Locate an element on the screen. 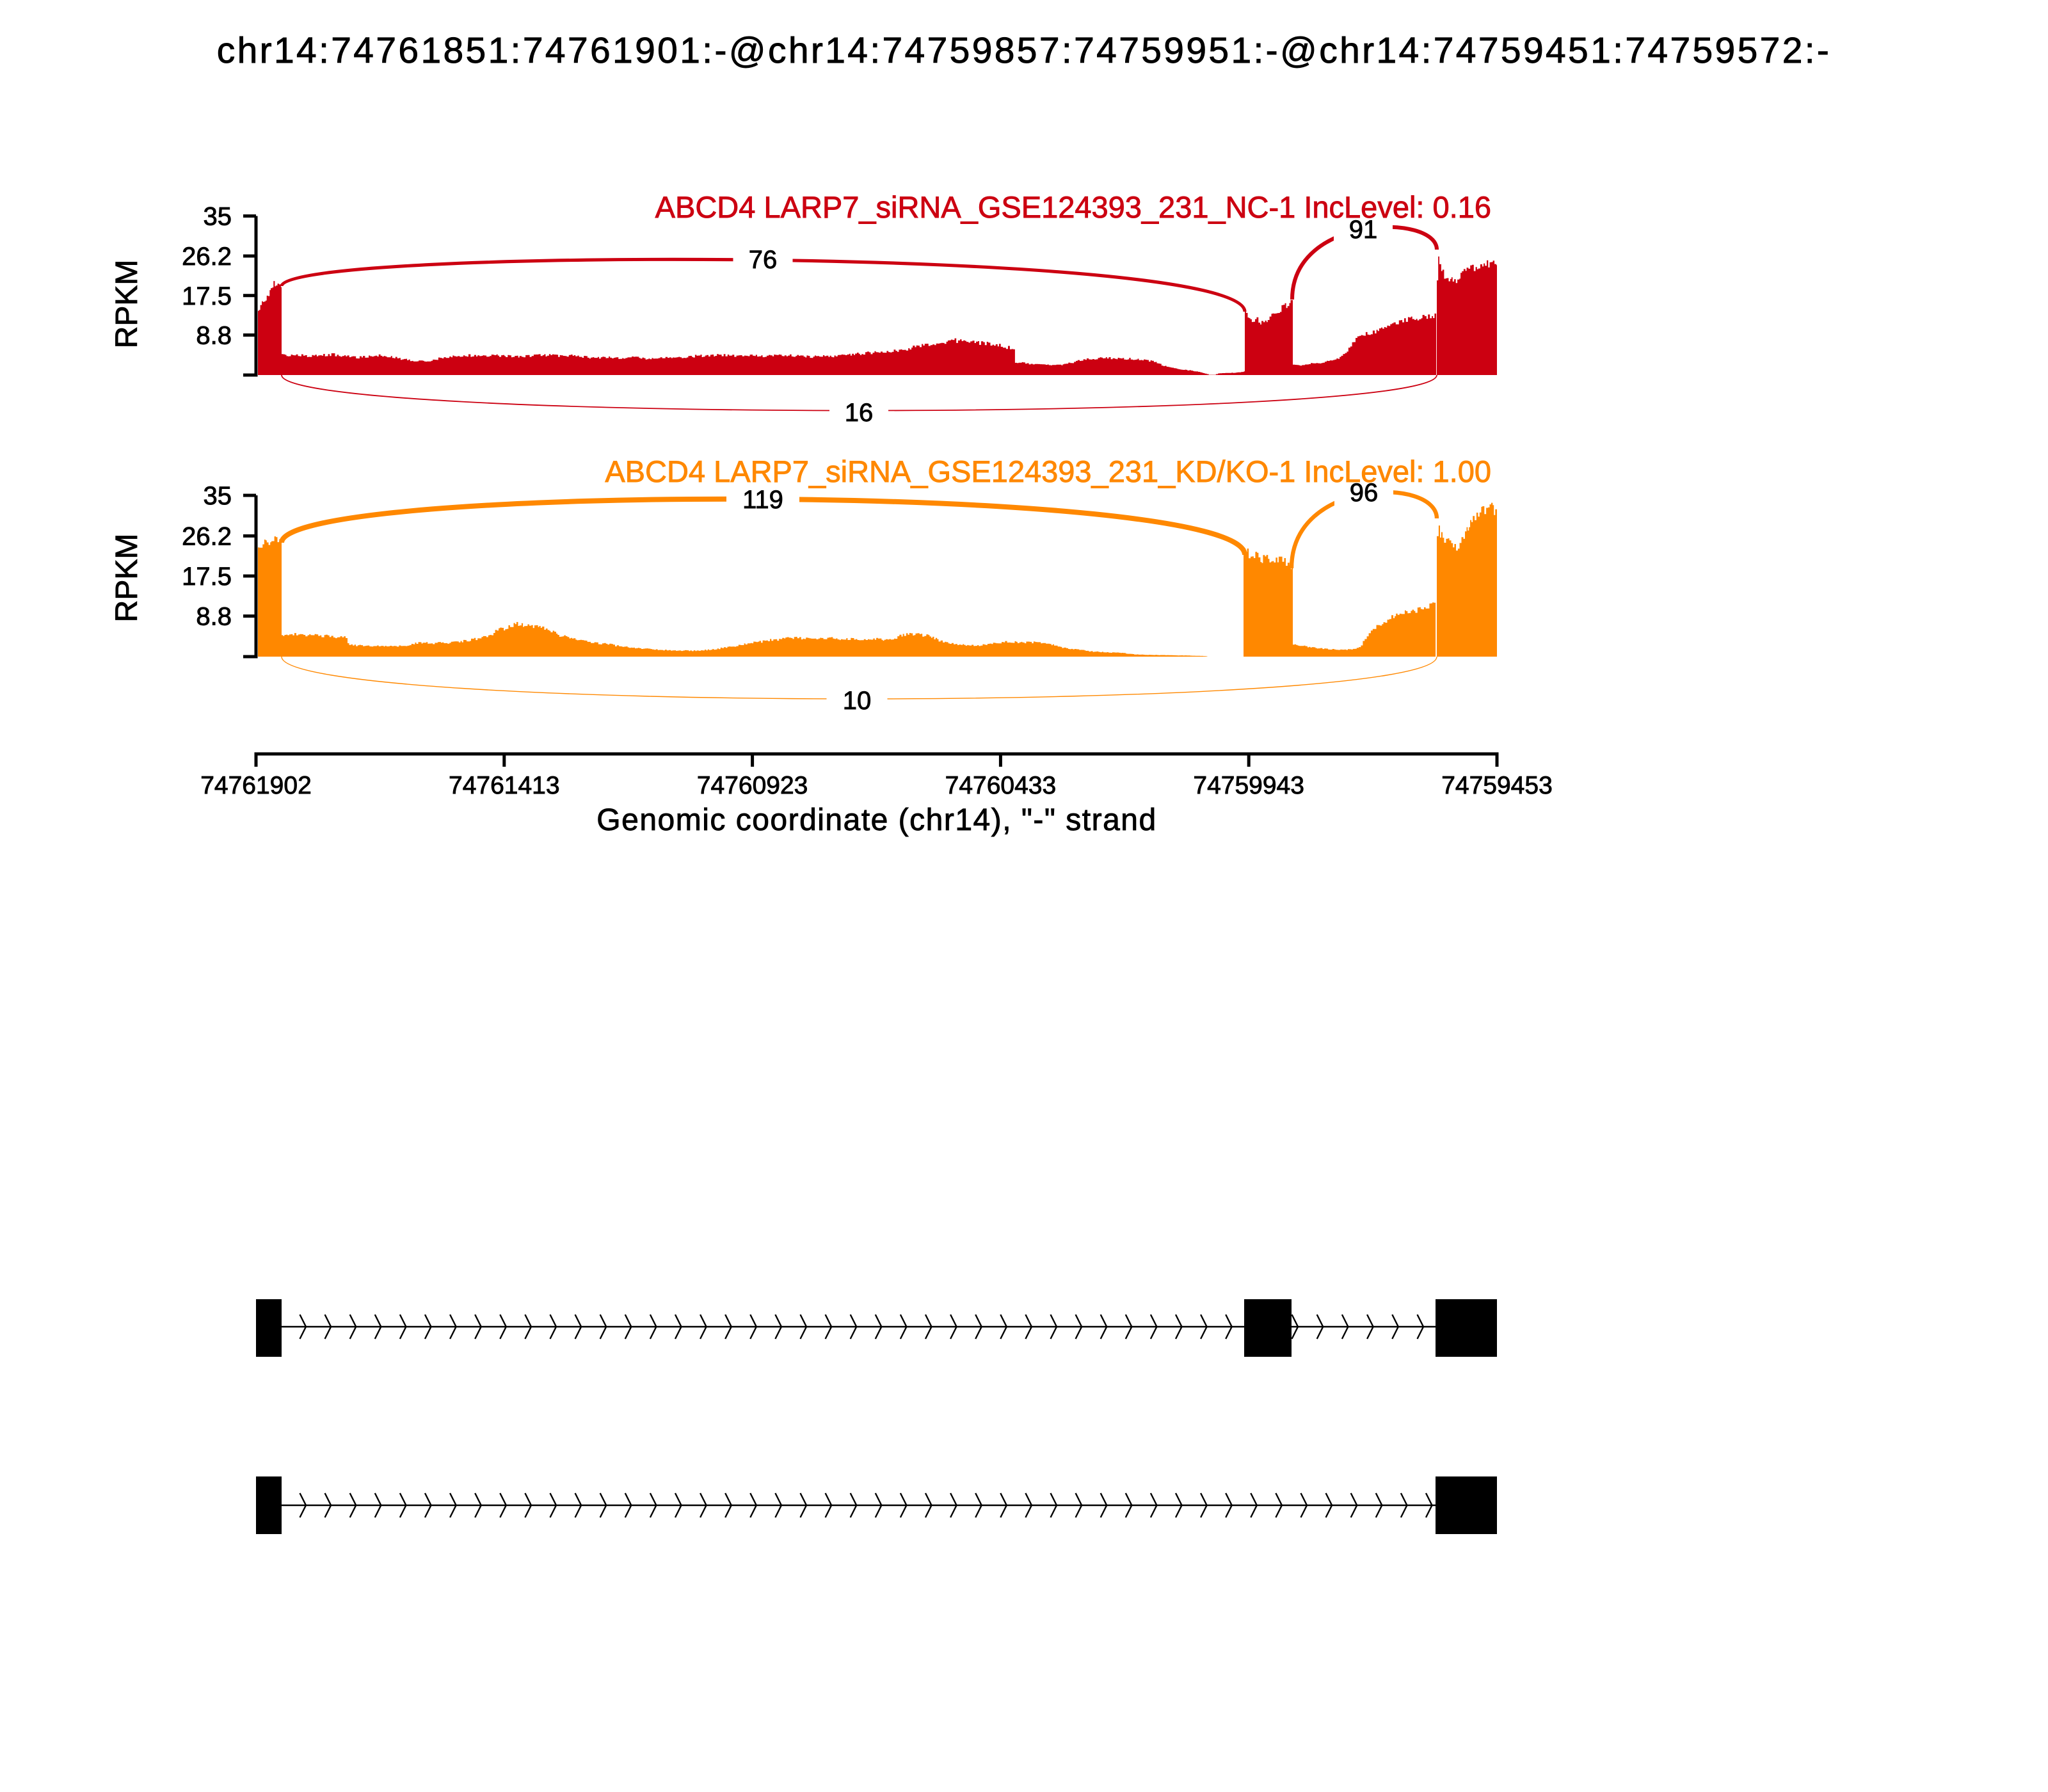  svg-text: 119 is located at coordinates (762, 500).